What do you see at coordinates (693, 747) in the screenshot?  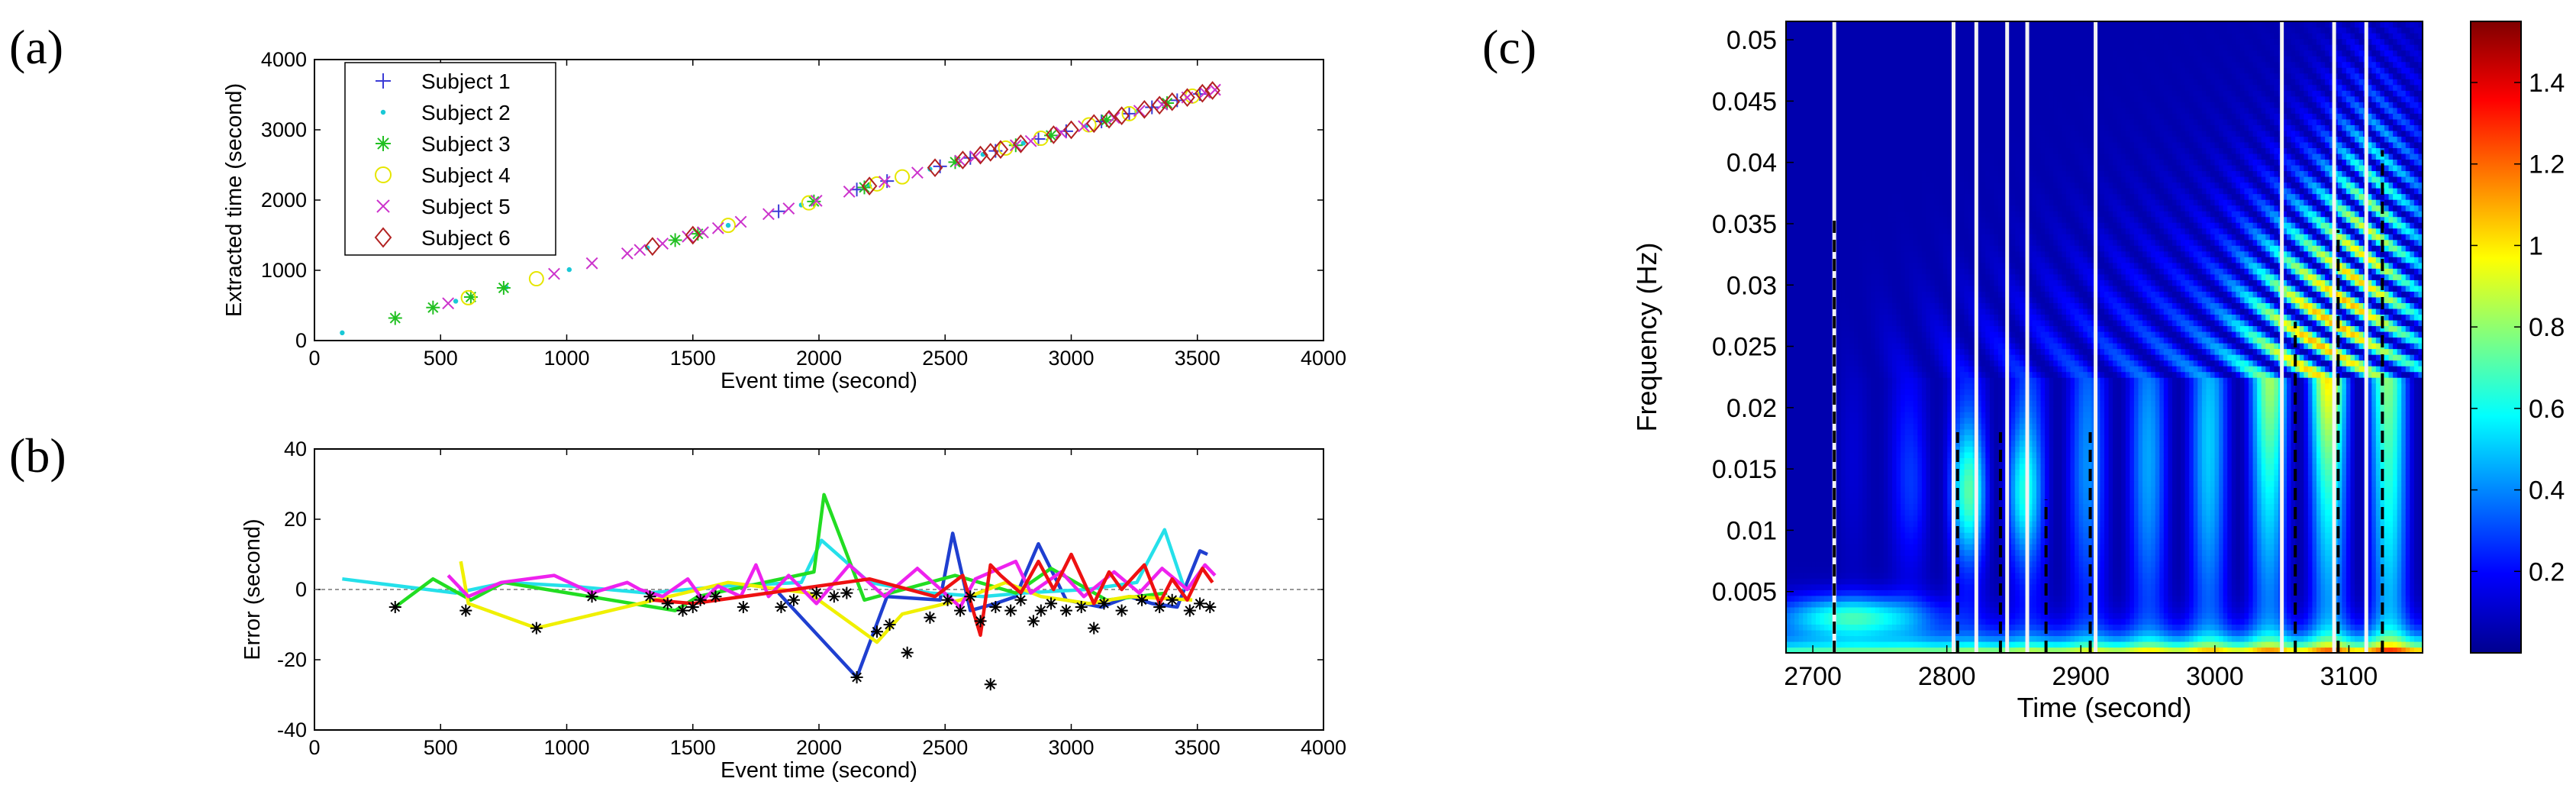 I see `b-x-tick-label: 1500` at bounding box center [693, 747].